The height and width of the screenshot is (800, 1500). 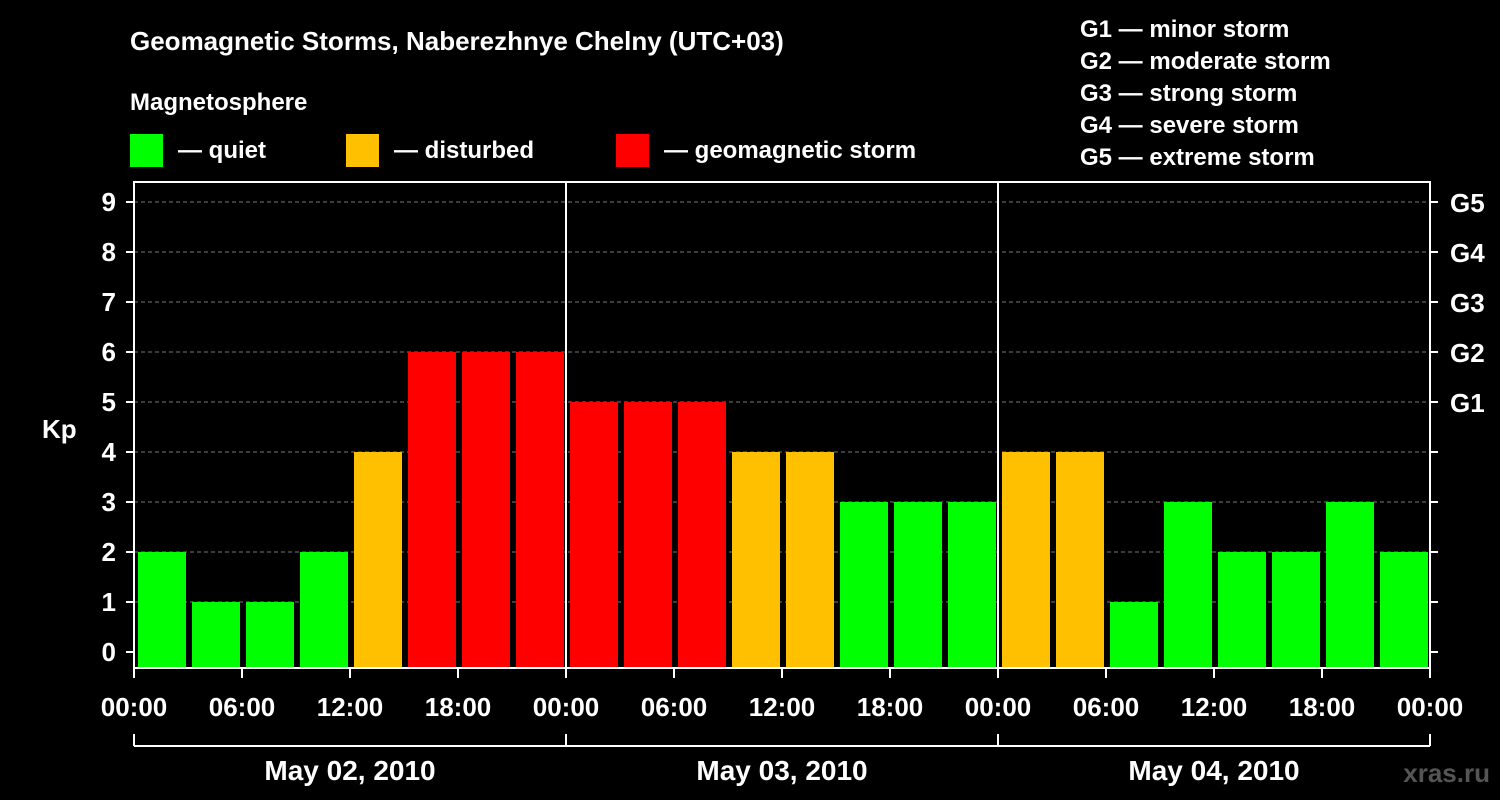 What do you see at coordinates (222, 150) in the screenshot?
I see `legend-label-0: — quiet` at bounding box center [222, 150].